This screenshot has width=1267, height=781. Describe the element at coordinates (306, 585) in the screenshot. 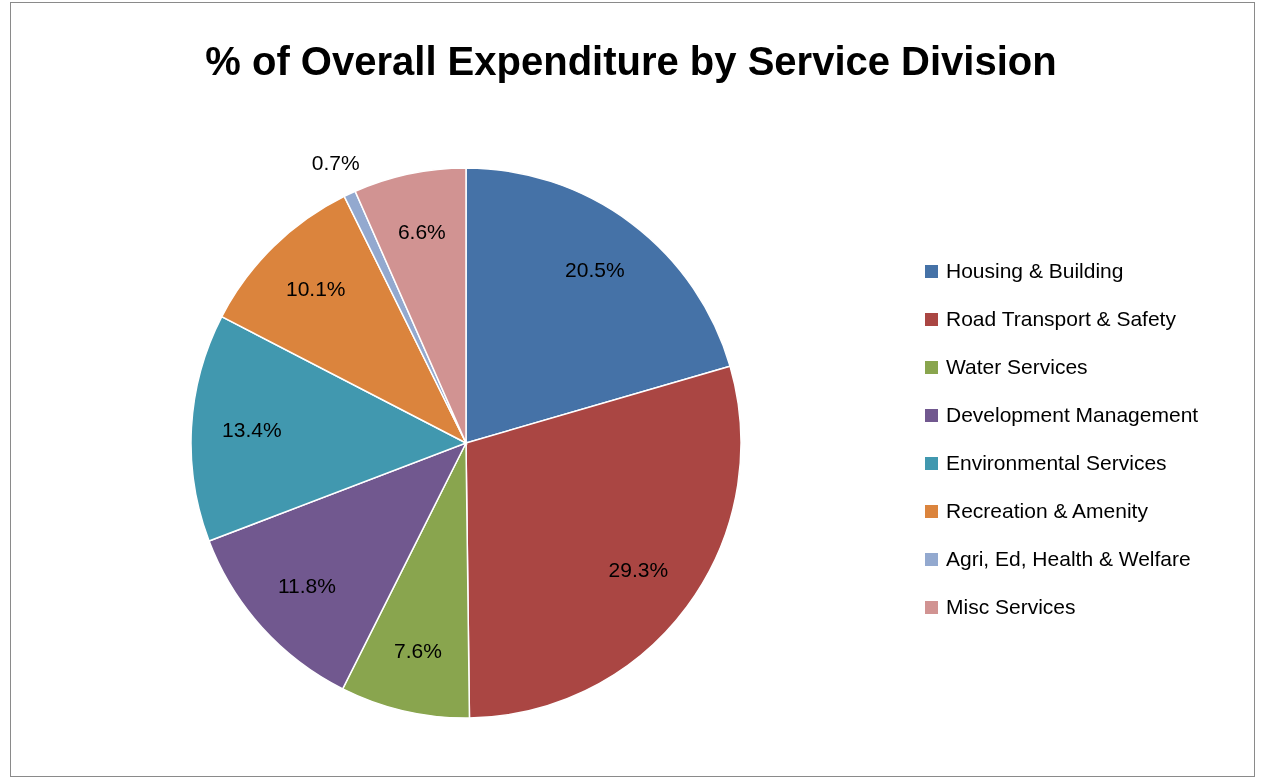

I see `data-label: 11.8%` at that location.